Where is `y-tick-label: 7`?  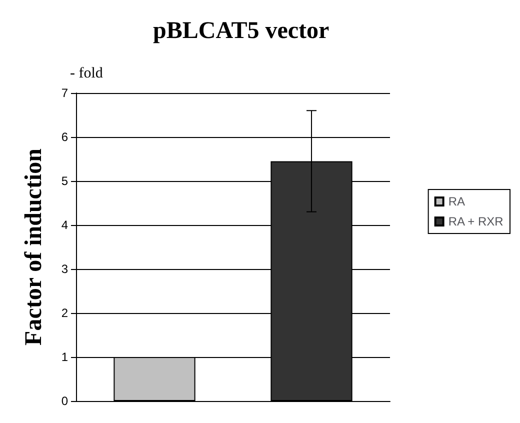 y-tick-label: 7 is located at coordinates (64, 93).